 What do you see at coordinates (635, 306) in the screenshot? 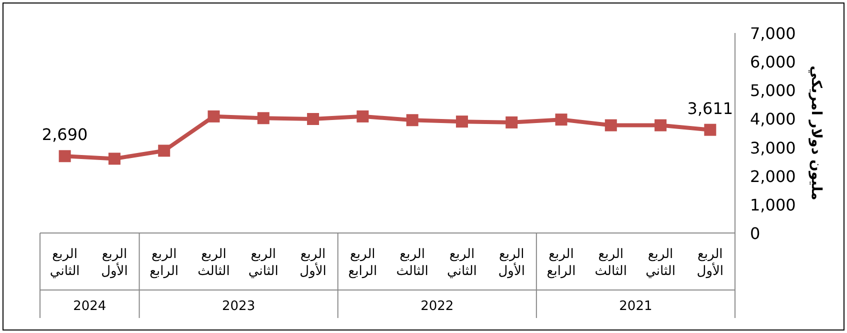
I see `text: 2021` at bounding box center [635, 306].